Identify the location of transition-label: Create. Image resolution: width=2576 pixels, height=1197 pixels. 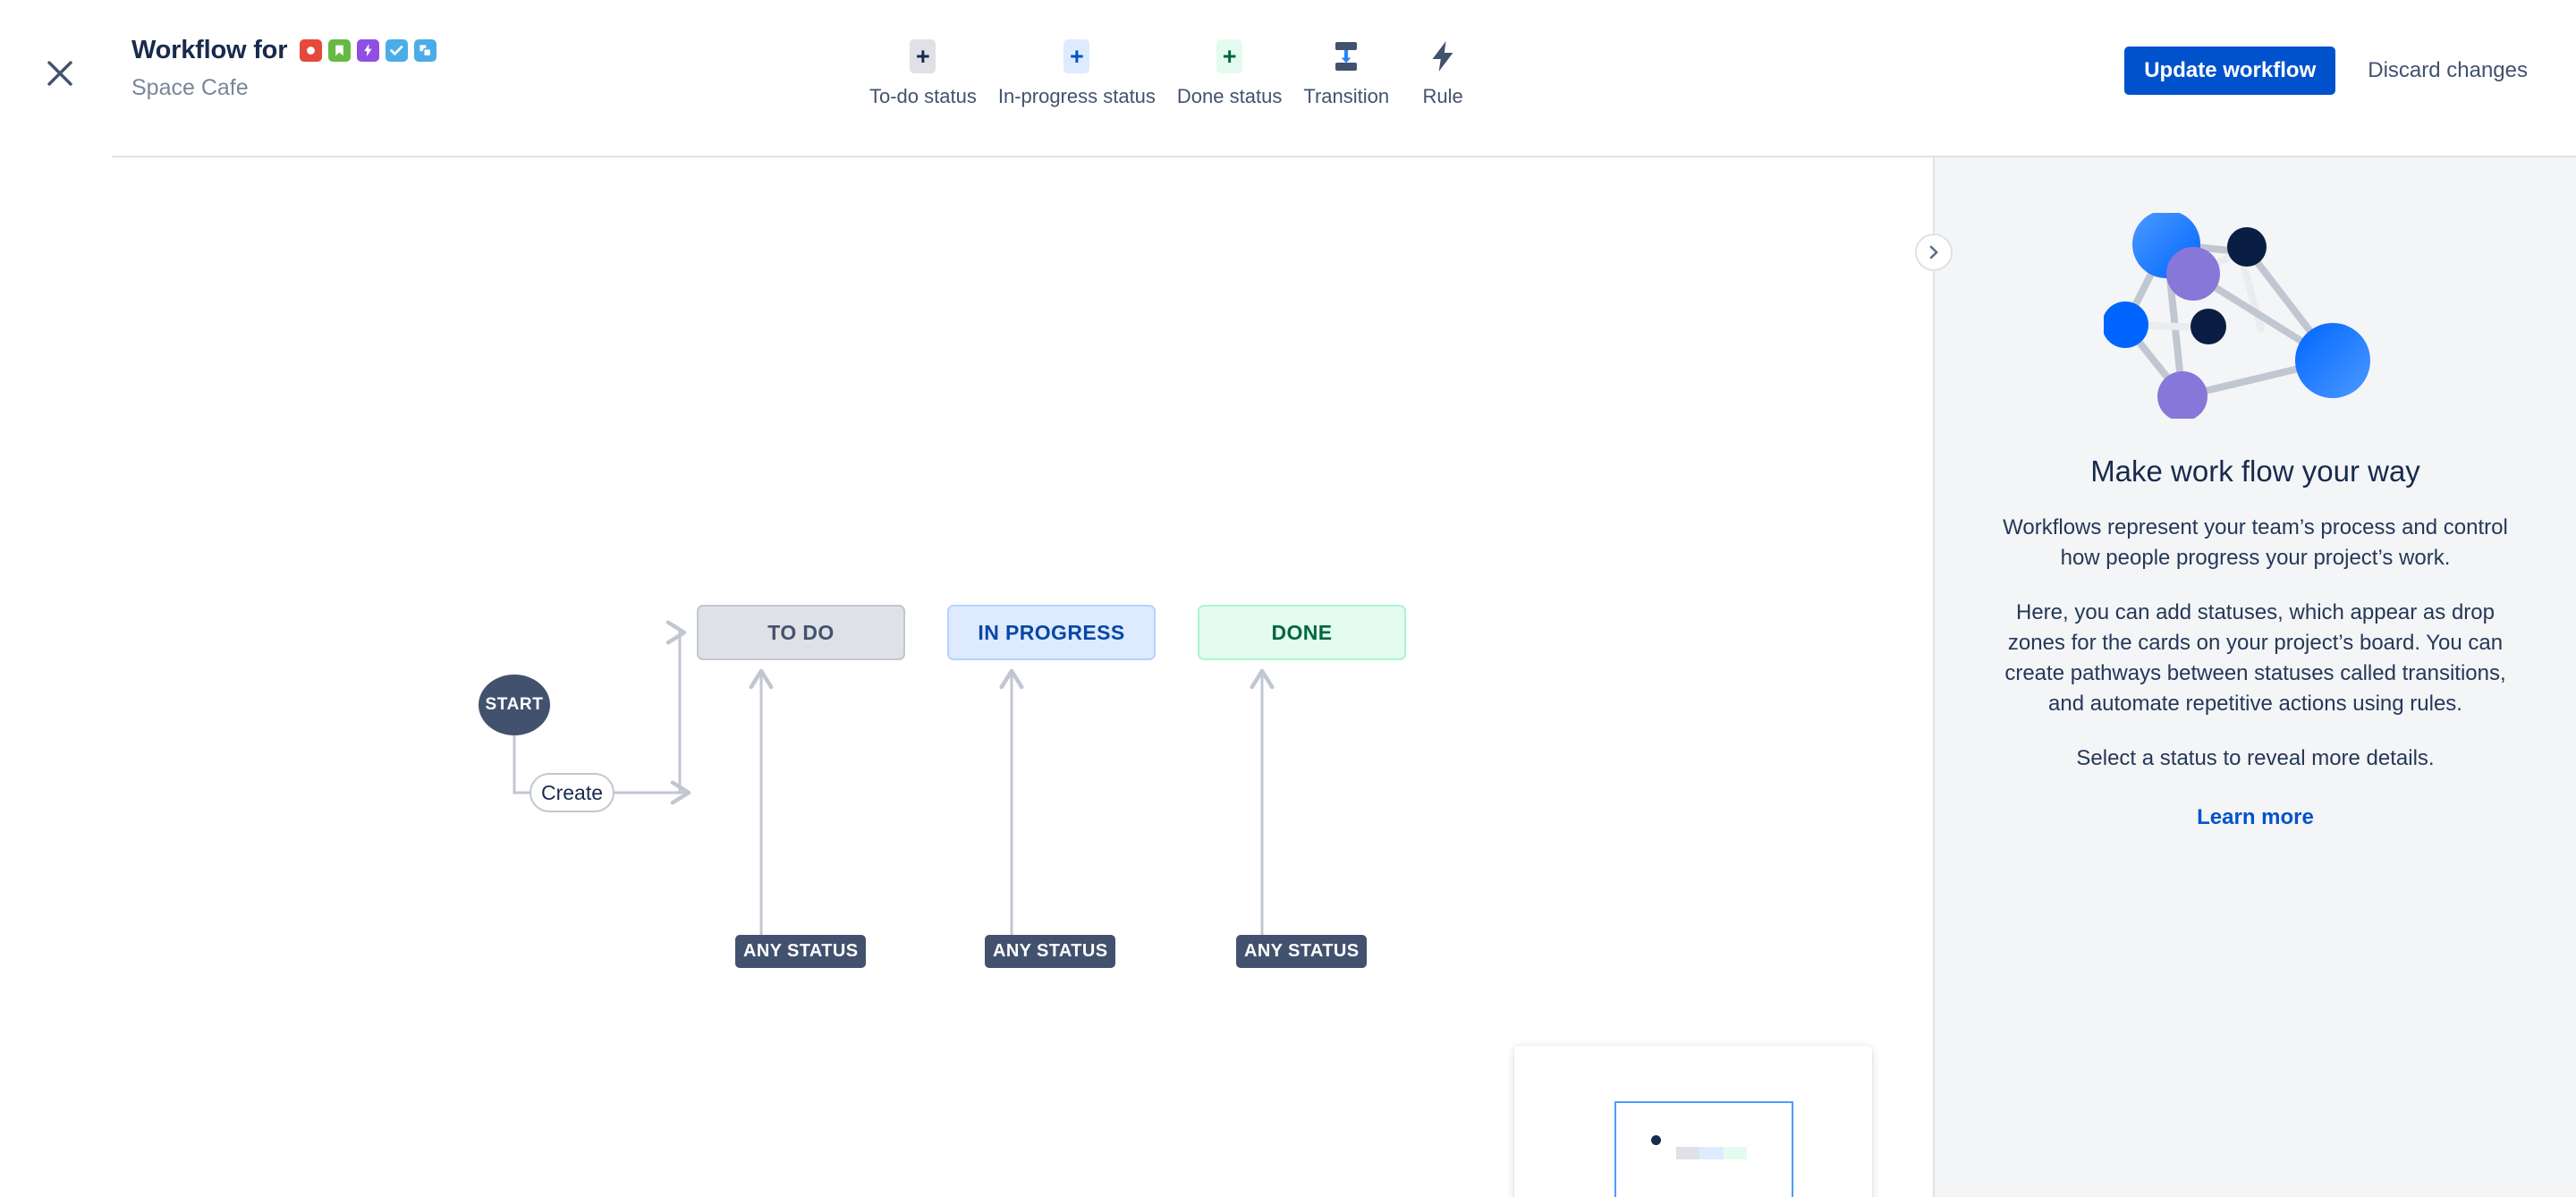
(572, 792).